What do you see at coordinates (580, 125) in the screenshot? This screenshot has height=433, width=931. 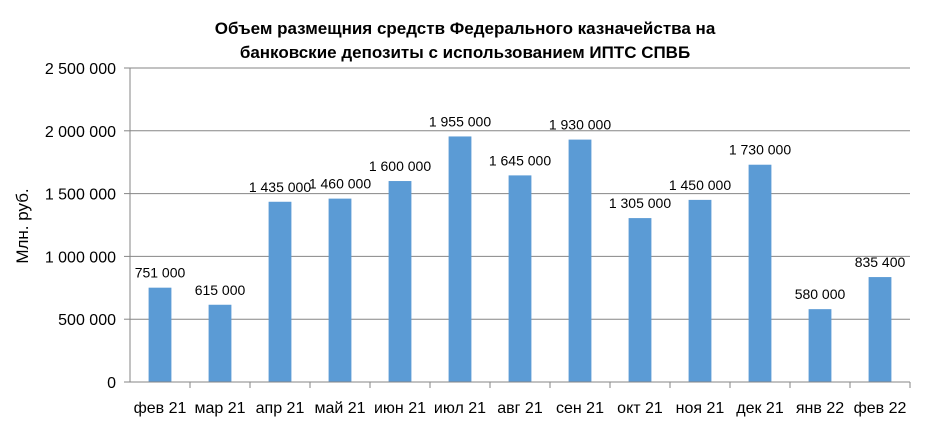 I see `data-label: 1 930 000` at bounding box center [580, 125].